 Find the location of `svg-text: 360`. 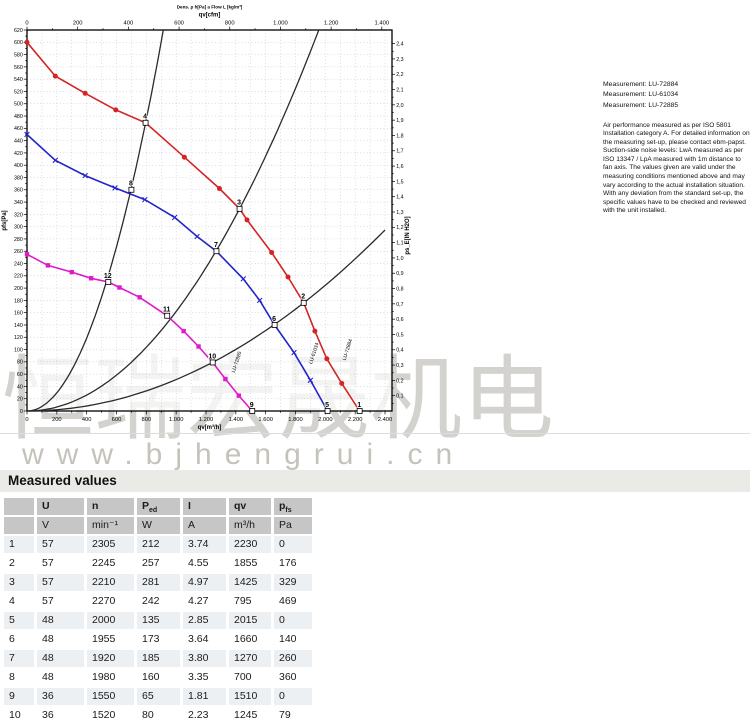

svg-text: 360 is located at coordinates (18, 191).